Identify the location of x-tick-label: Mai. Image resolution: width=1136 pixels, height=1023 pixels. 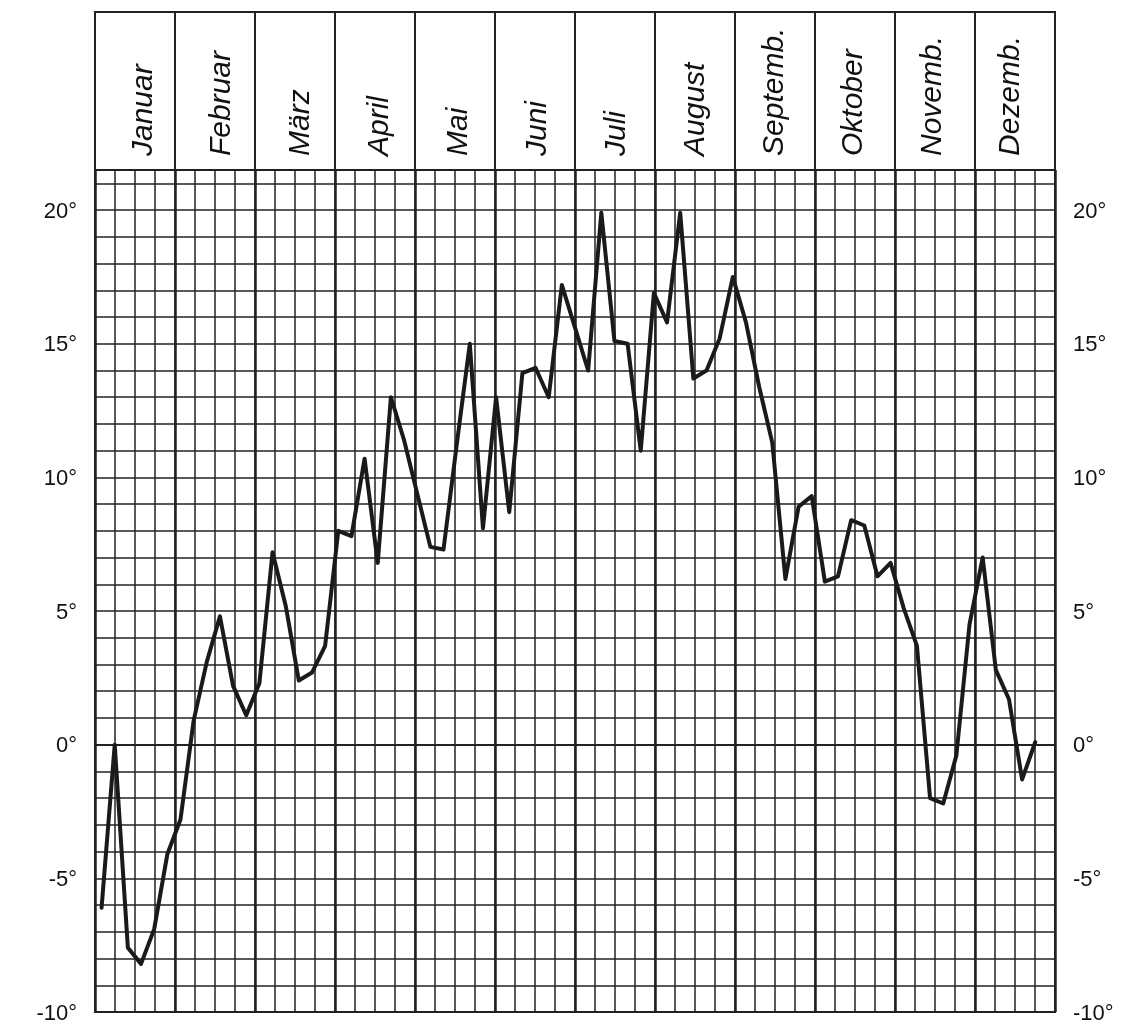
(457, 131).